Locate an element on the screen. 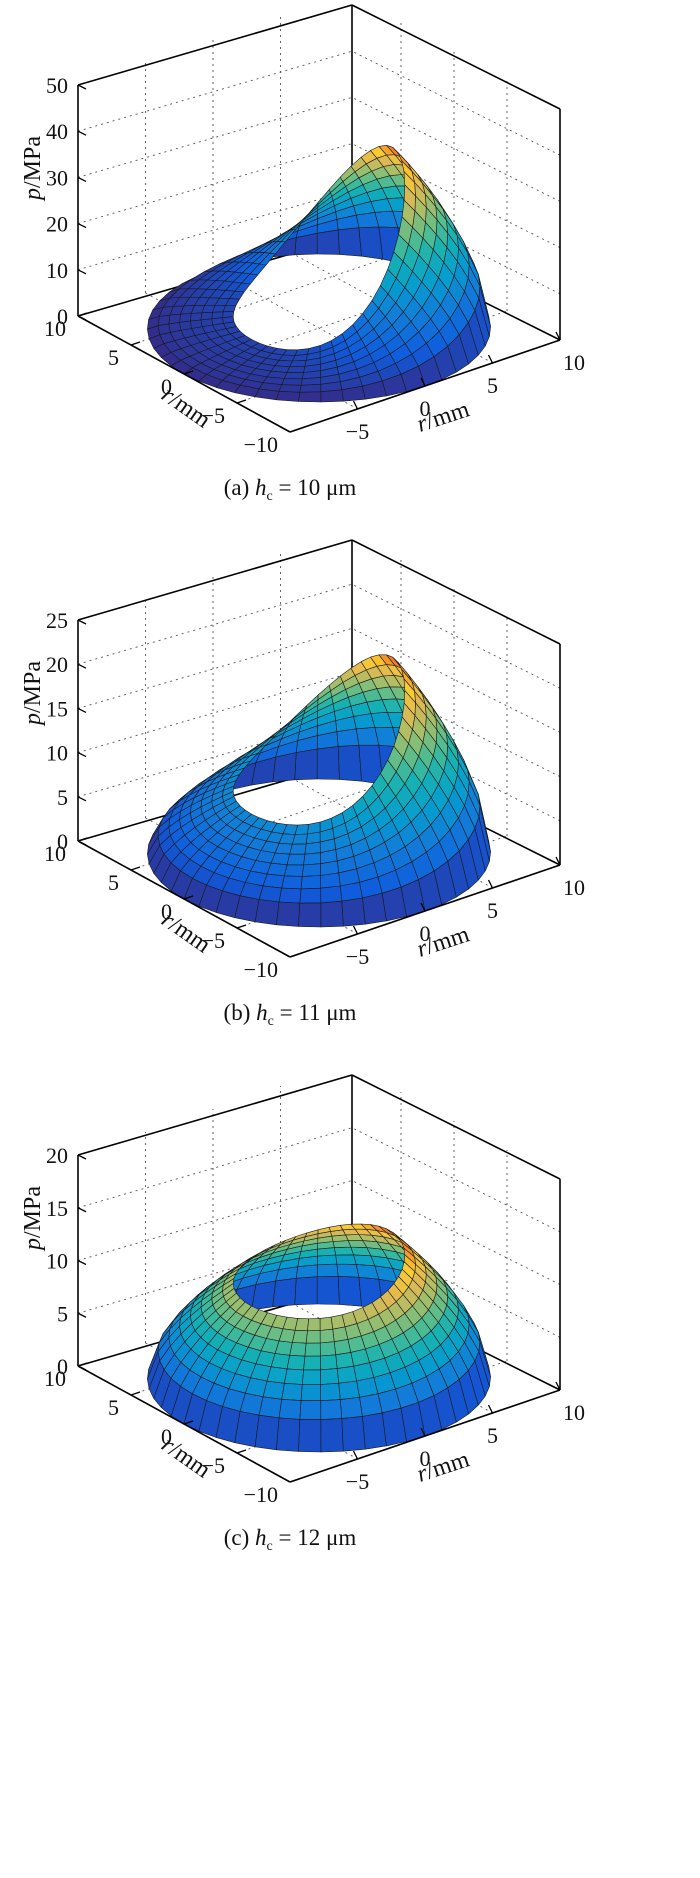  z-tick-label: 30 is located at coordinates (57, 177).